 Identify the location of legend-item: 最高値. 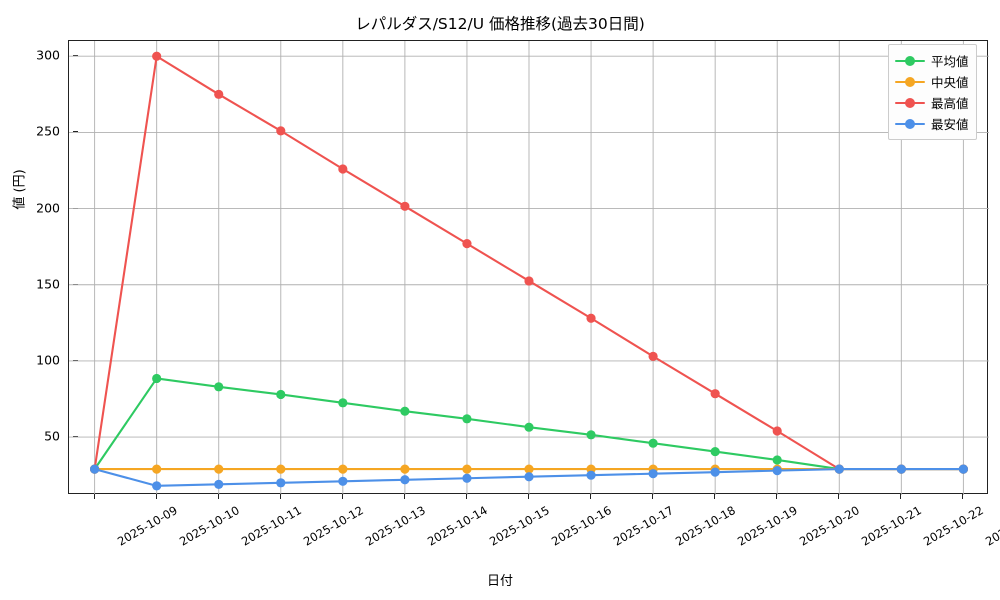
(932, 102).